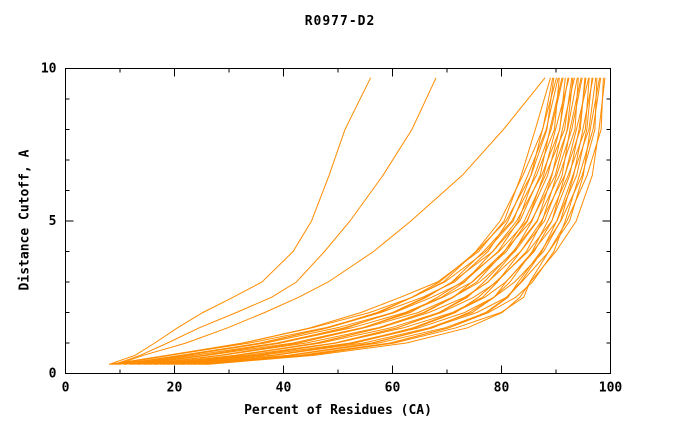 The width and height of the screenshot is (680, 440). Describe the element at coordinates (66, 388) in the screenshot. I see `x-tick-label: 0` at that location.